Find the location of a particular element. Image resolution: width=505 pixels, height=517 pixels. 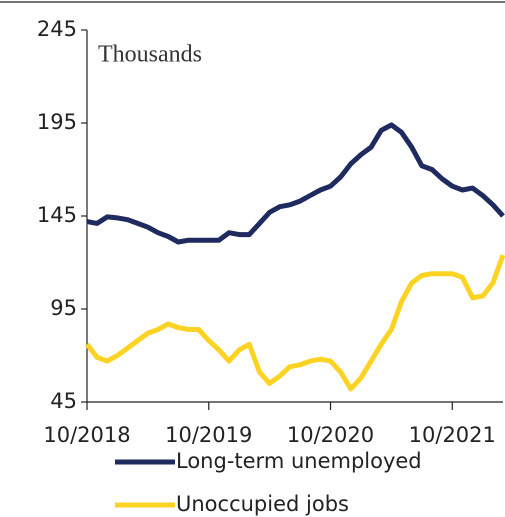

y-tick-label: 245 is located at coordinates (57, 29).